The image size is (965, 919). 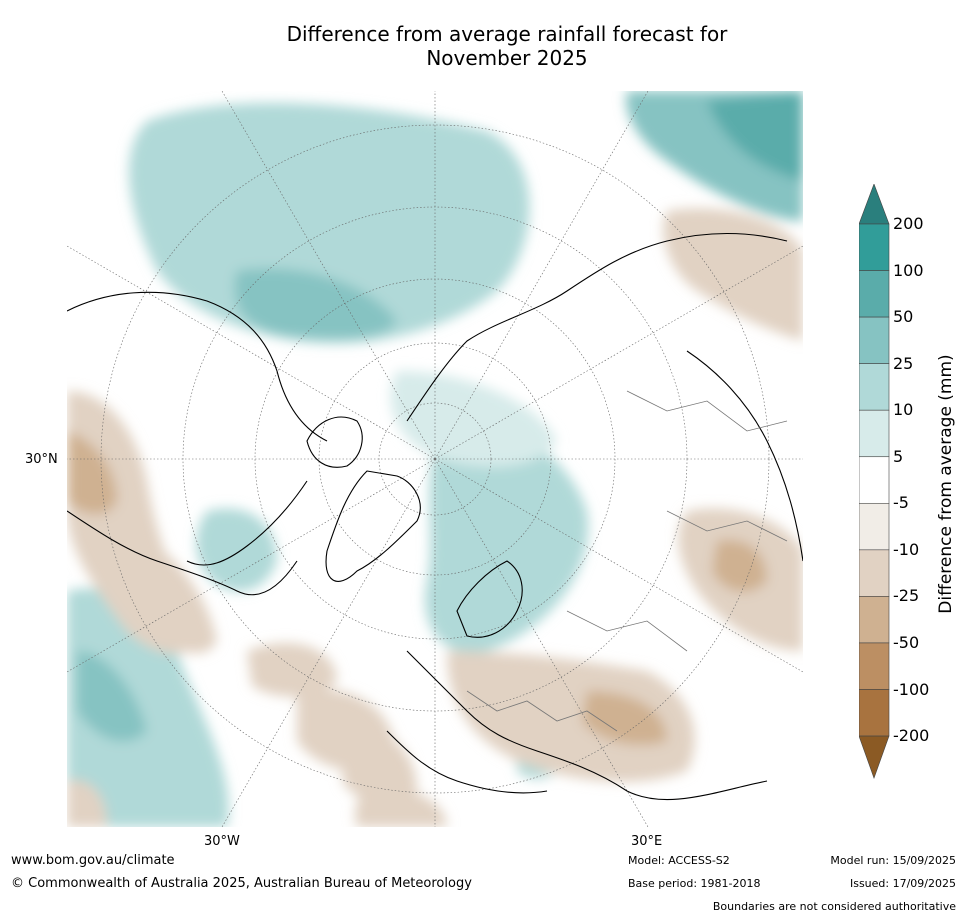 What do you see at coordinates (87, 803) in the screenshot?
I see `dry-anomaly-bottom-left-corner` at bounding box center [87, 803].